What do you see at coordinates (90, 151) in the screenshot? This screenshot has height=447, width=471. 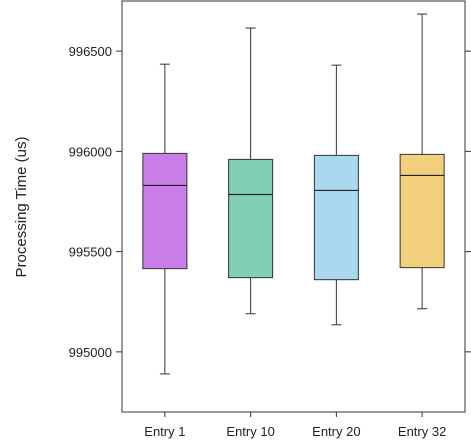 I see `y-tick-label: 996000` at bounding box center [90, 151].